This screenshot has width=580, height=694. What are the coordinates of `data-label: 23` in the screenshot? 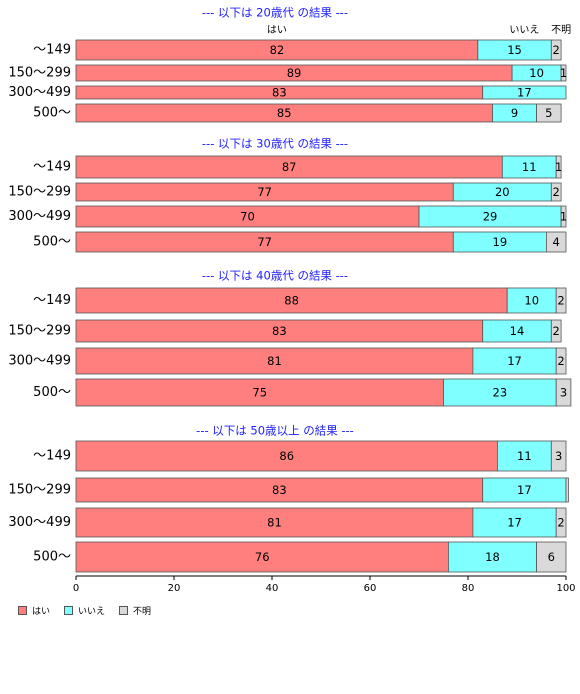 It's located at (500, 393).